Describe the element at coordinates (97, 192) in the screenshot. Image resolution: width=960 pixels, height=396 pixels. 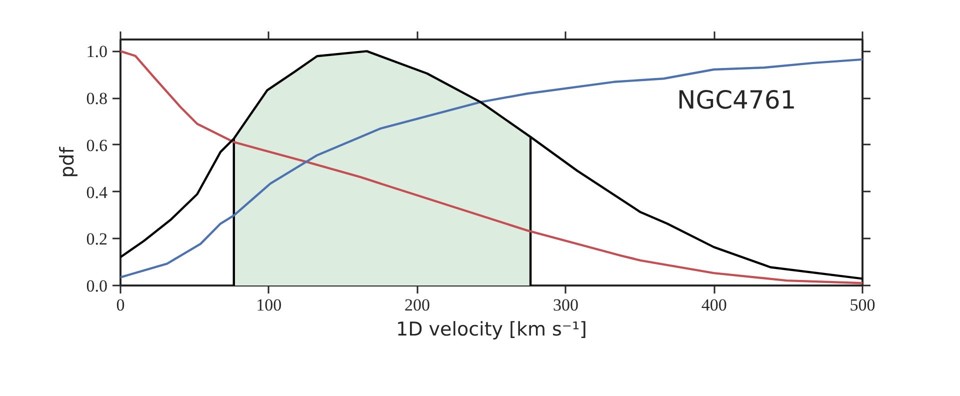
I see `y-tick-label: 0.4` at that location.